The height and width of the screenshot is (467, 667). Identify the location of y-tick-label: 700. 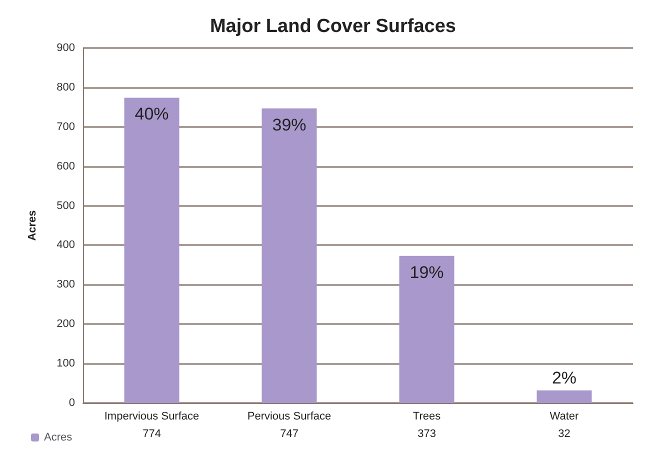
(65, 126).